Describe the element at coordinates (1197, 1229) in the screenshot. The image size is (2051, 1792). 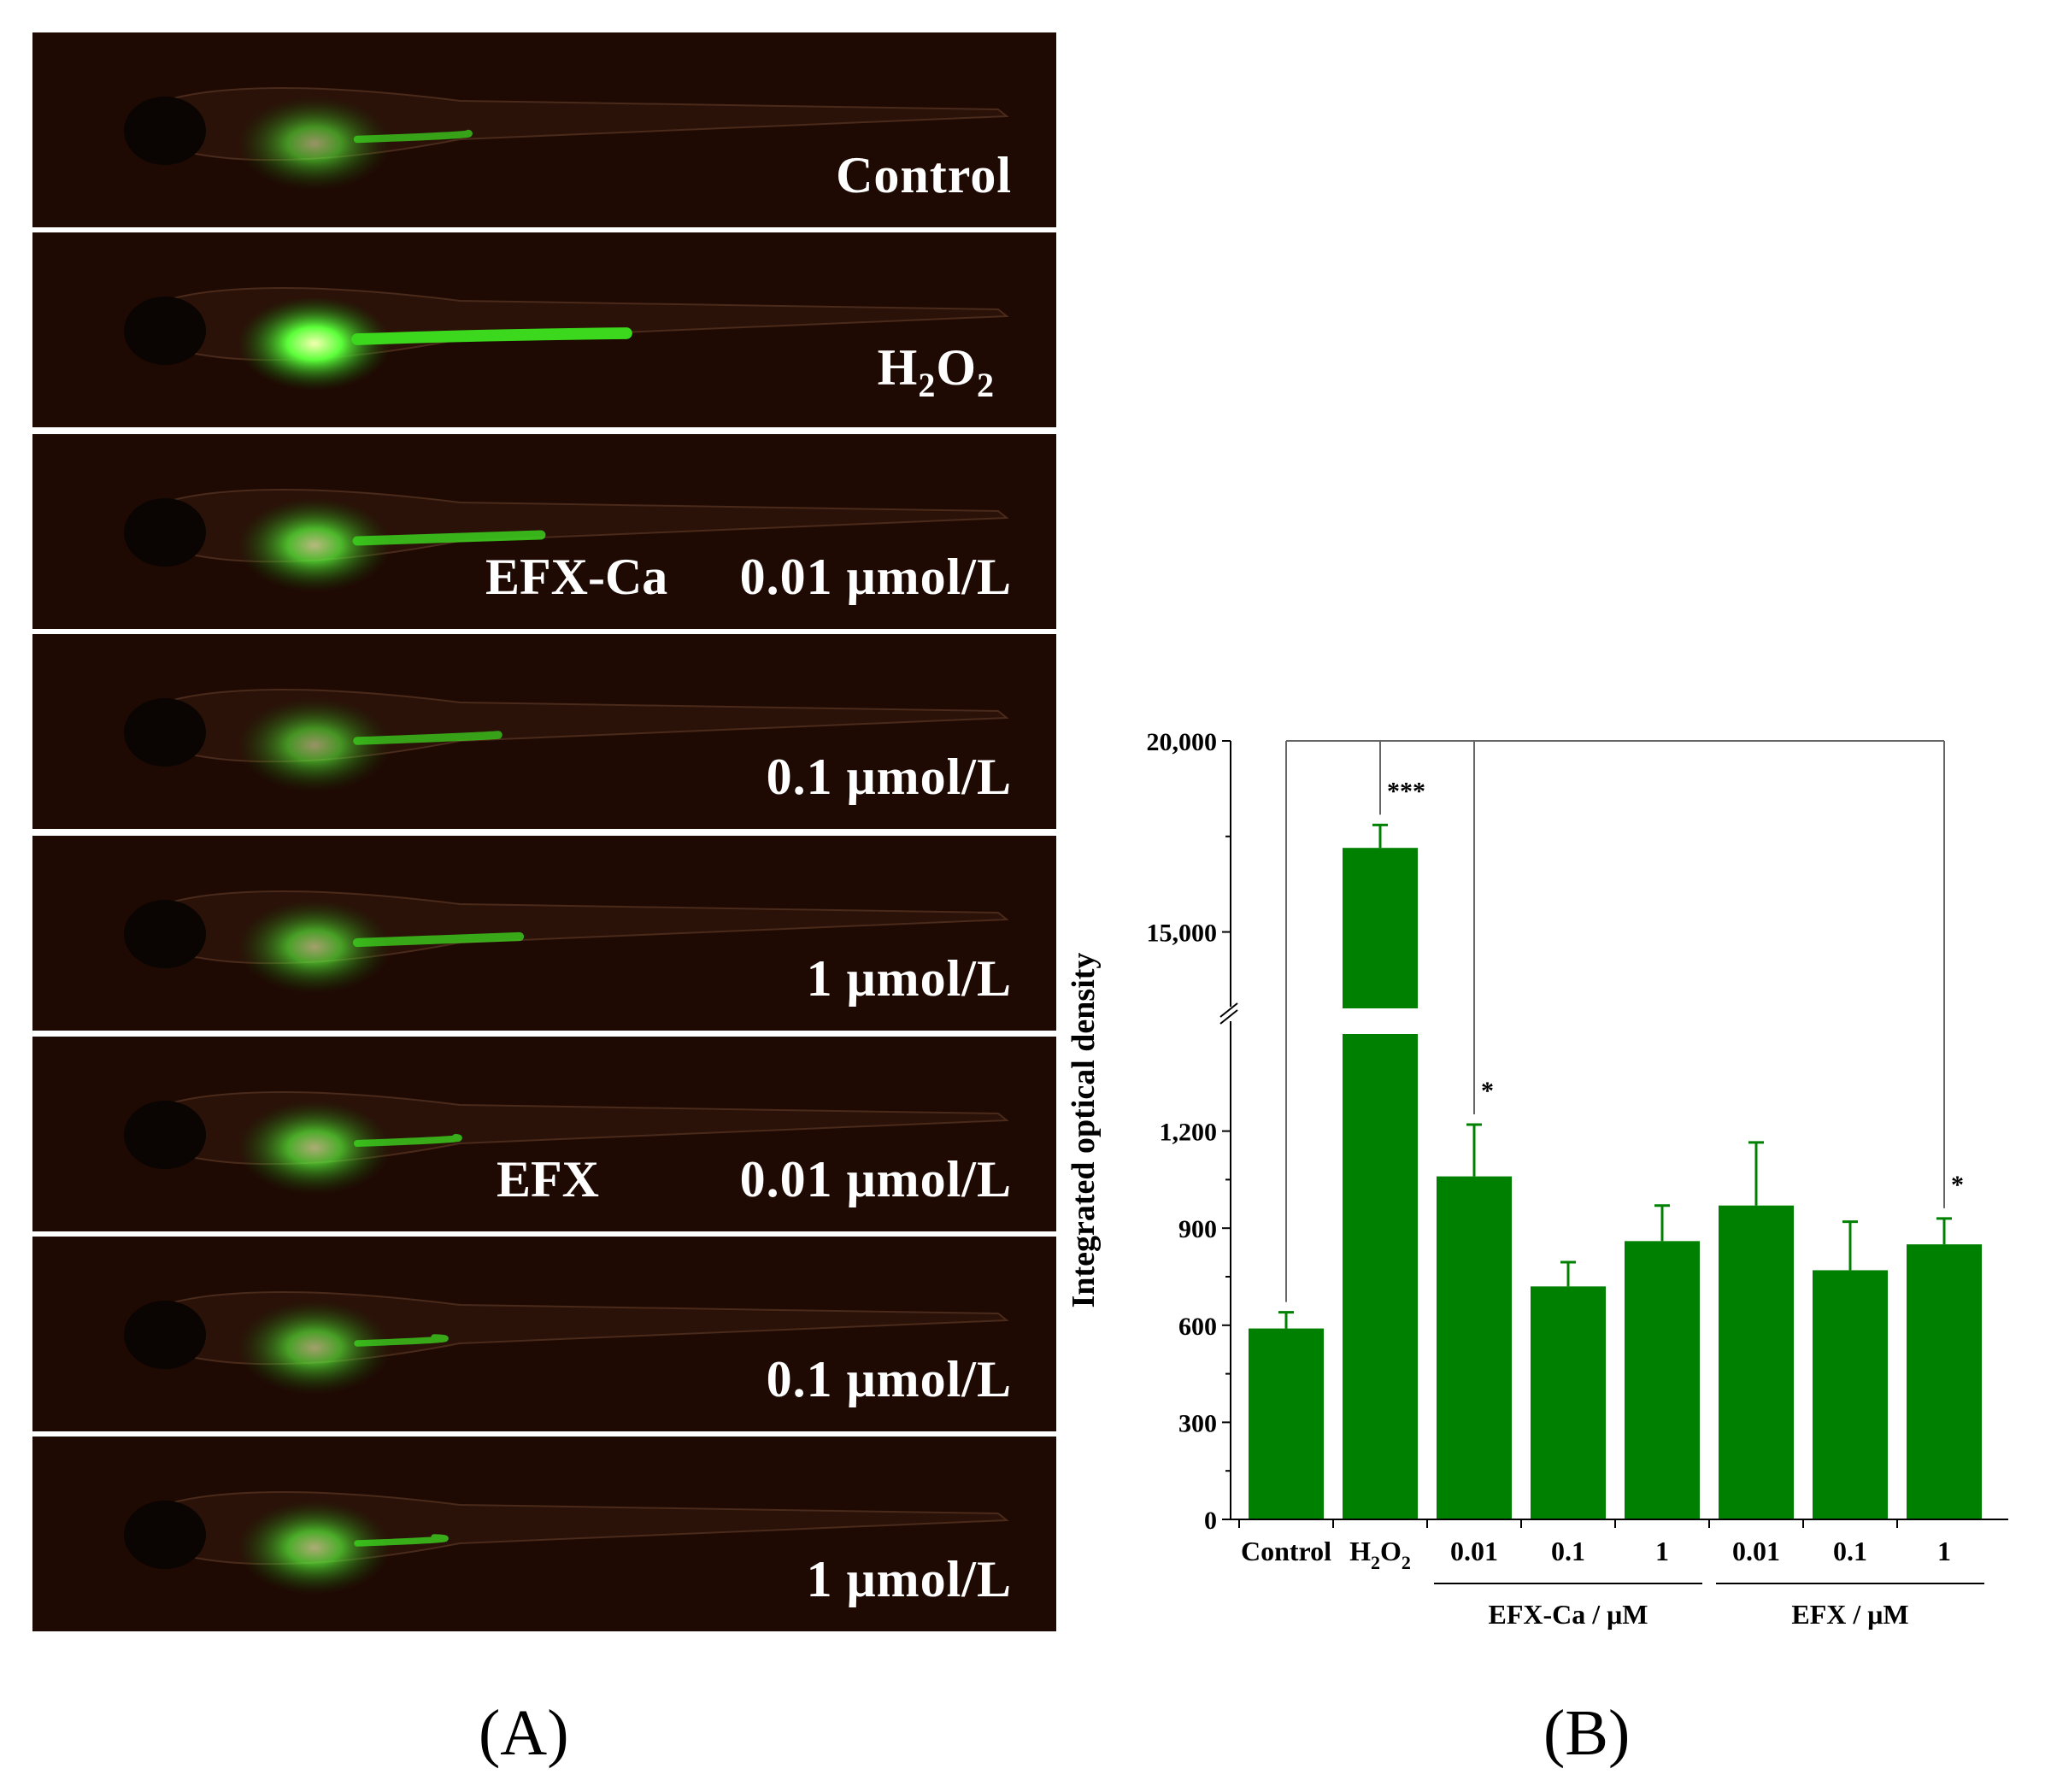
I see `y-tick-label: 900` at that location.